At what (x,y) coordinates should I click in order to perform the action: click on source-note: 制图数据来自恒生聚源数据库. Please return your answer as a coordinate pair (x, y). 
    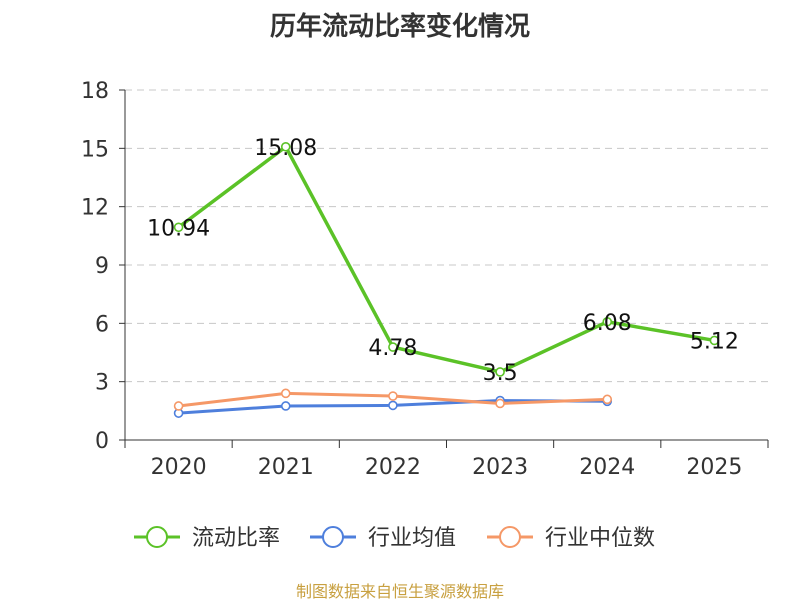
    Looking at the image, I should click on (399, 591).